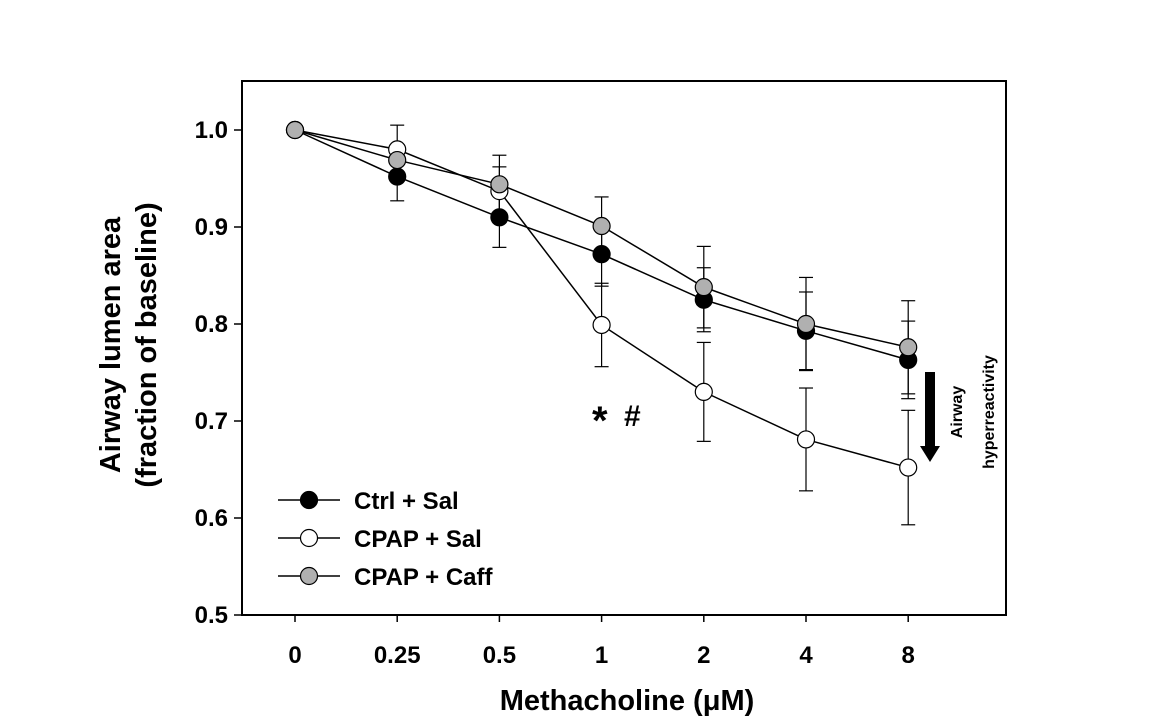 The height and width of the screenshot is (720, 1165). Describe the element at coordinates (397, 160) in the screenshot. I see `data-point-s2-p1` at that location.